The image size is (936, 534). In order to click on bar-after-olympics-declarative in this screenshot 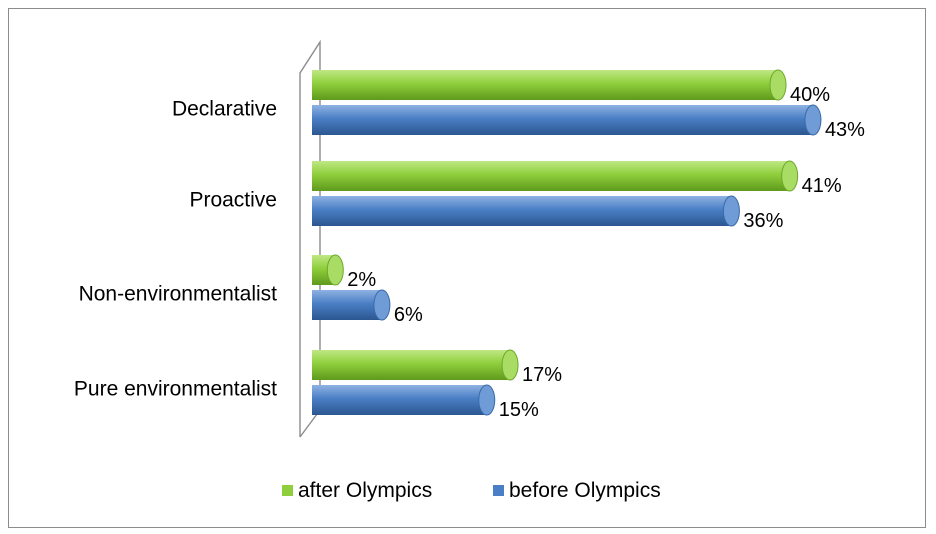, I will do `click(549, 85)`.